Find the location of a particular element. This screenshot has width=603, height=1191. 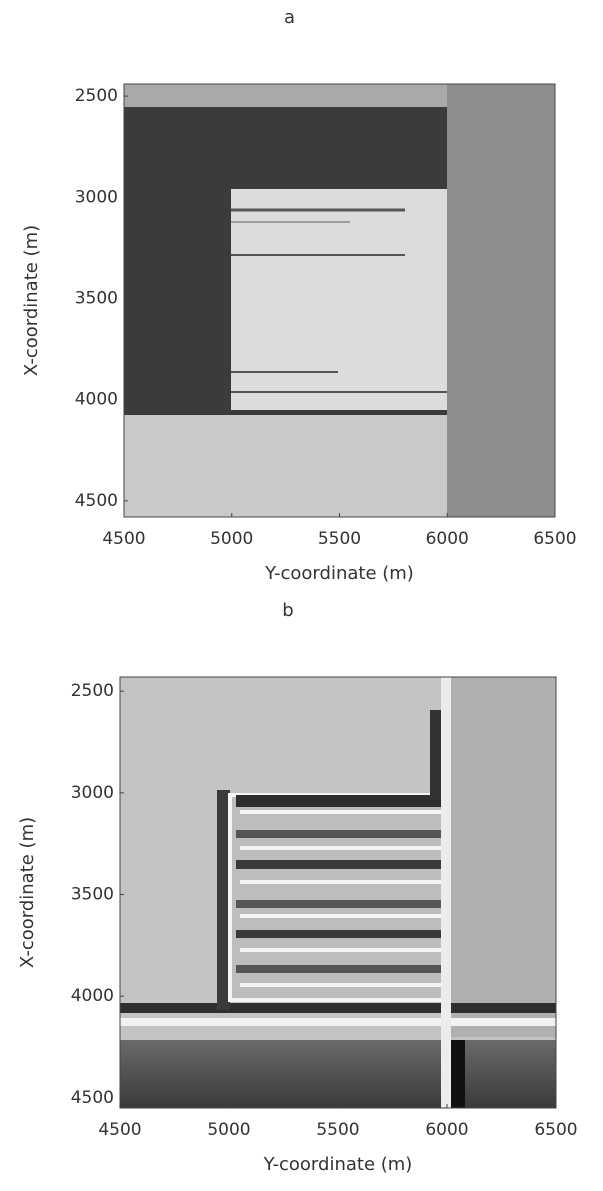

panel-label: a is located at coordinates (289, 17).